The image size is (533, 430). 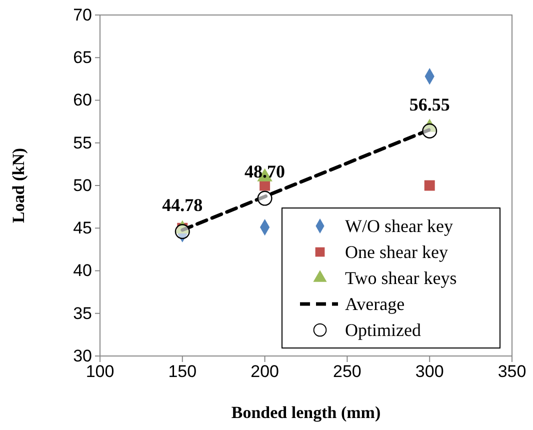 I want to click on x-tick-label: 300, so click(x=429, y=372).